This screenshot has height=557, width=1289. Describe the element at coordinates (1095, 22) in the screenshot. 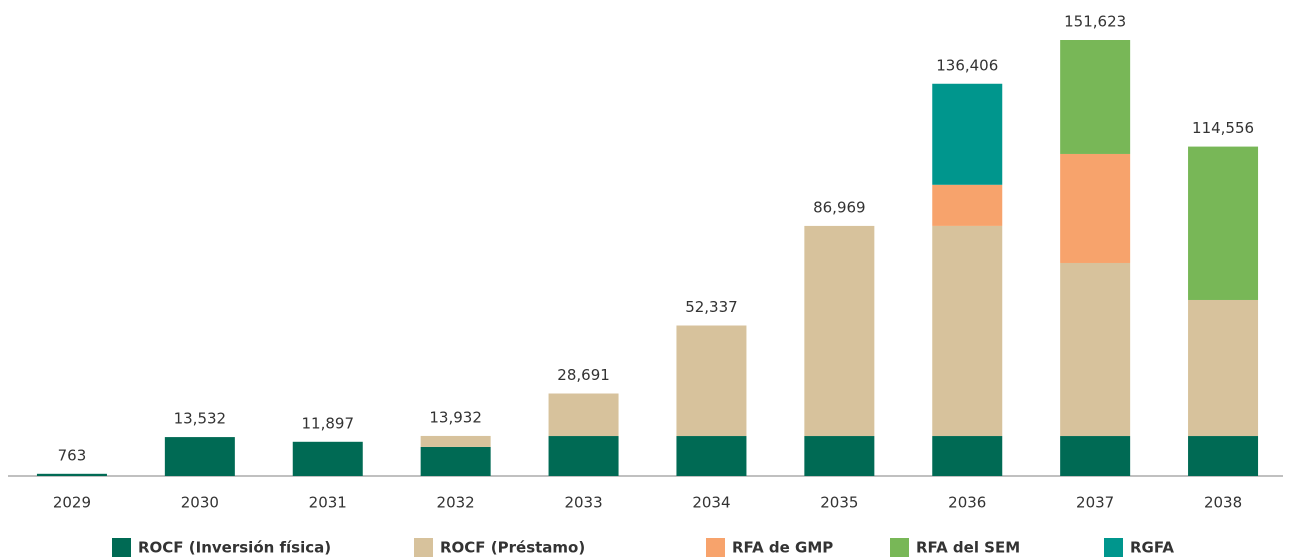

I see `total-label: 151,623` at that location.